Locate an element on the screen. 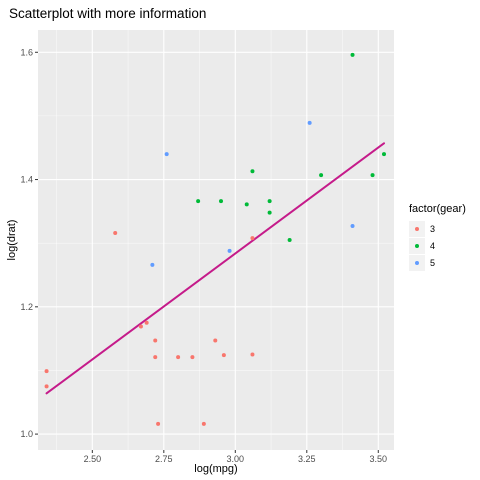 This screenshot has height=480, width=480. x-axis-title: log(mpg) is located at coordinates (215, 469).